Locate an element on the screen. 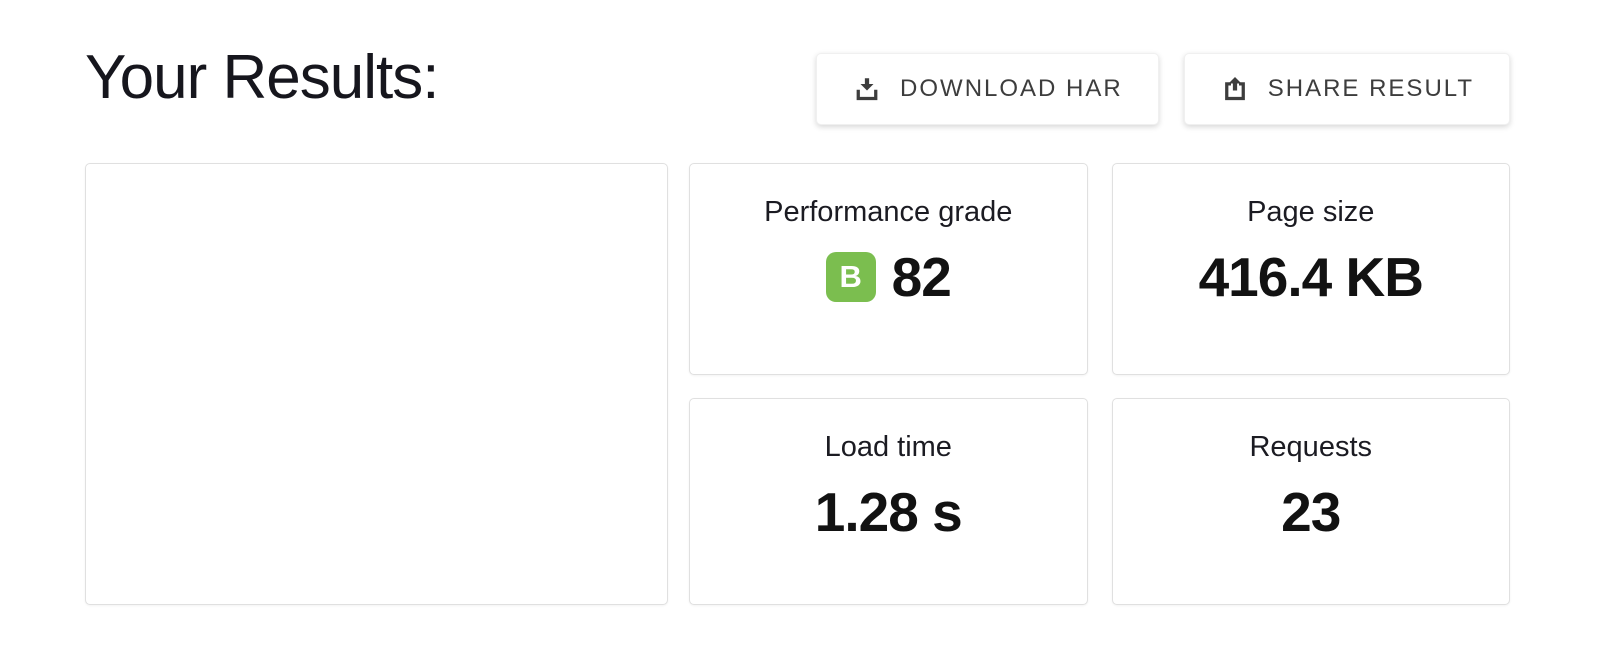 This screenshot has width=1604, height=670. load-time-card: Load time 1.28 s is located at coordinates (888, 501).